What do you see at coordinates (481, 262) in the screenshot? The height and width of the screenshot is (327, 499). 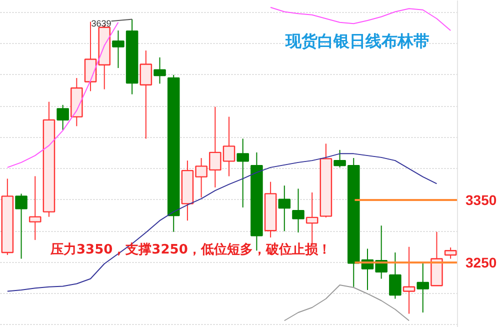 I see `y-tick-label: 3250` at bounding box center [481, 262].